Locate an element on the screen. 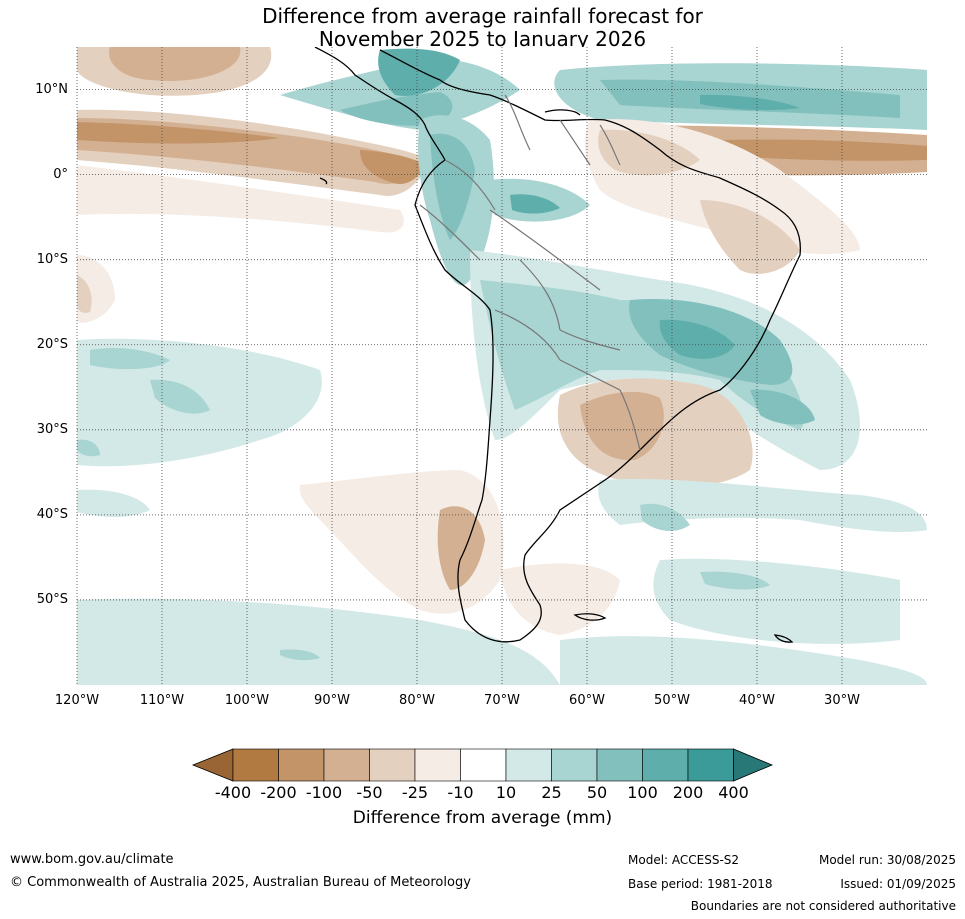  colorbar-tick-label: 25 is located at coordinates (551, 792).